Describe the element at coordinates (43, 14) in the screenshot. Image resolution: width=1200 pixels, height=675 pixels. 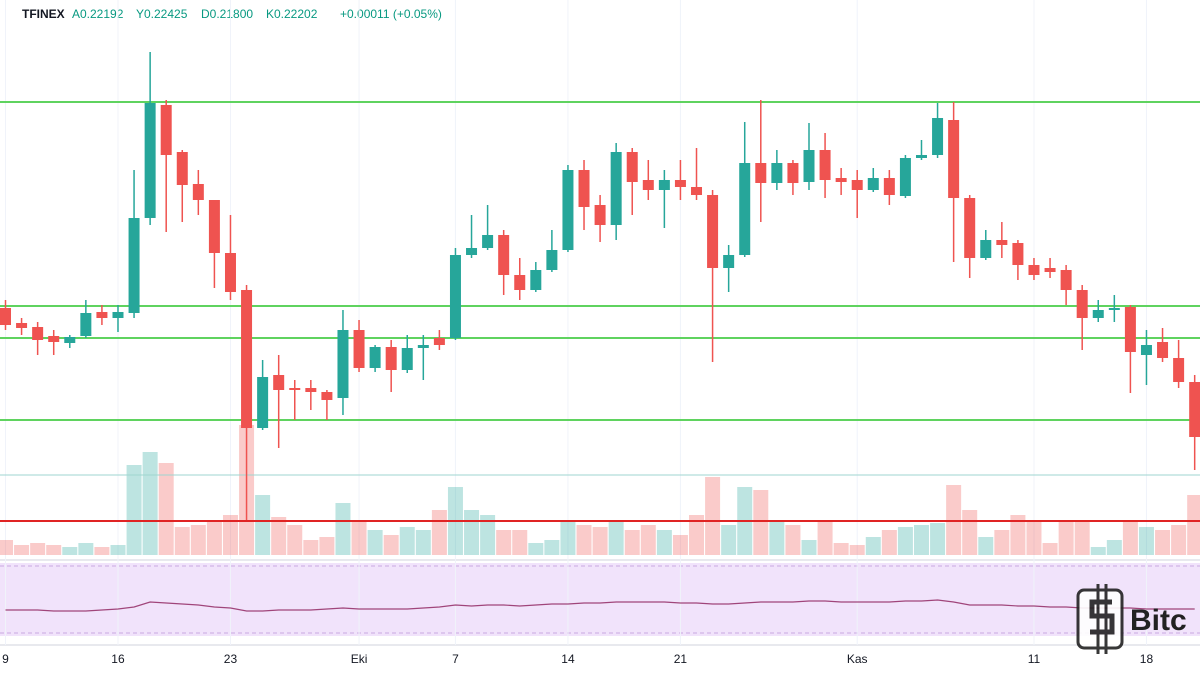
I see `exchange: TFINEX` at that location.